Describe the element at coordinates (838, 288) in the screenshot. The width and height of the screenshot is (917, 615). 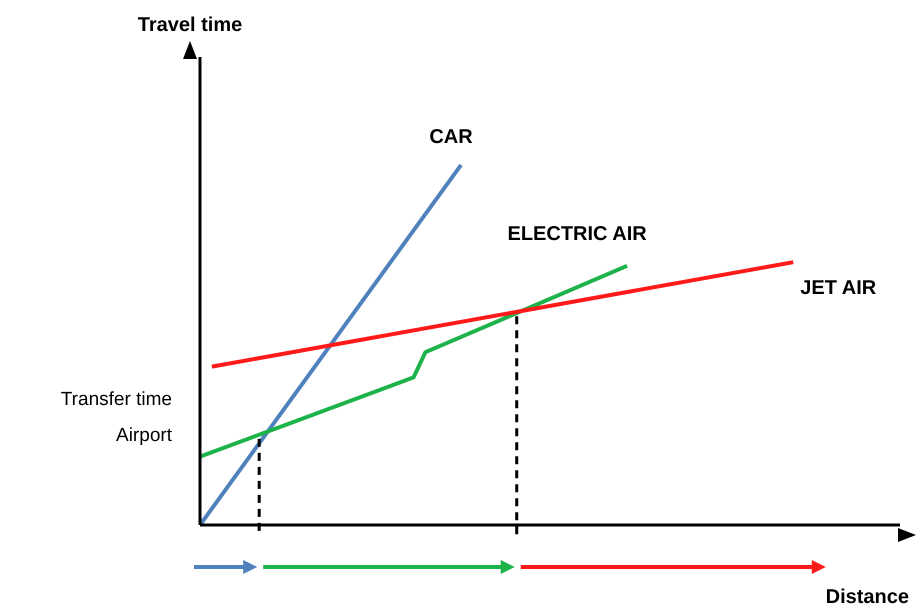
I see `series-label: JET AIR` at that location.